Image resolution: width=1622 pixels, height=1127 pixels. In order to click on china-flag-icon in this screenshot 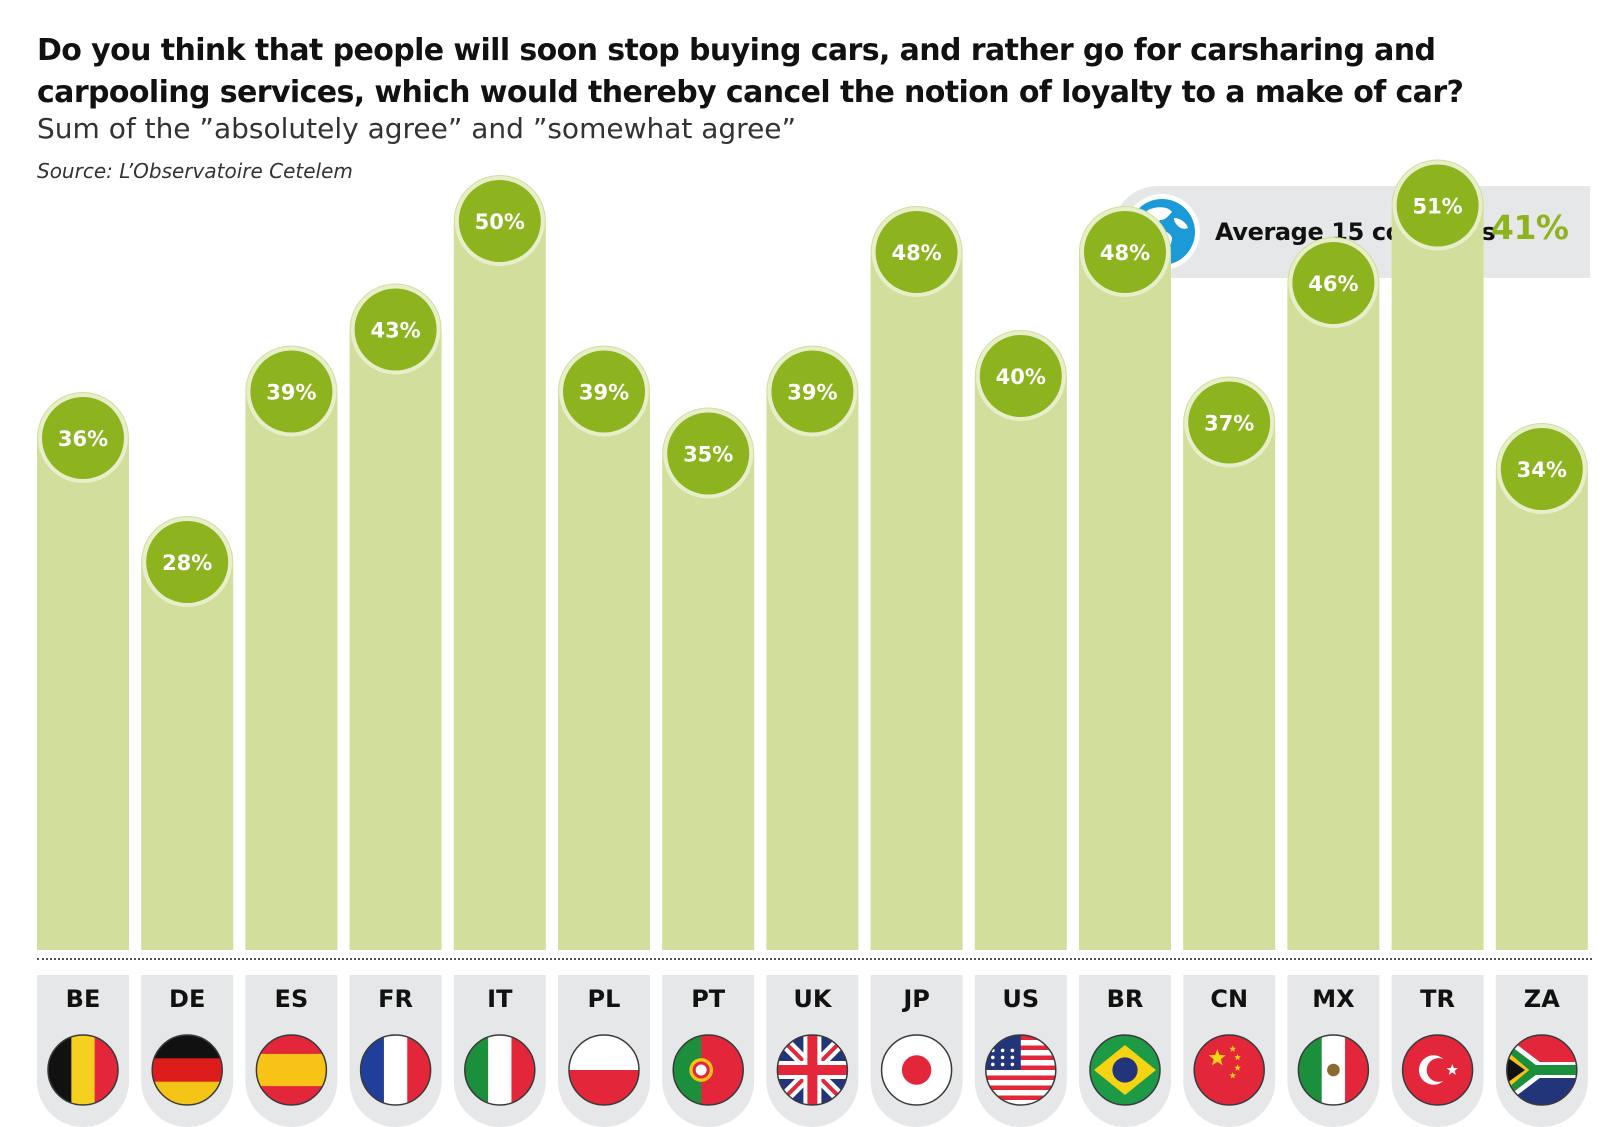, I will do `click(1229, 1070)`.